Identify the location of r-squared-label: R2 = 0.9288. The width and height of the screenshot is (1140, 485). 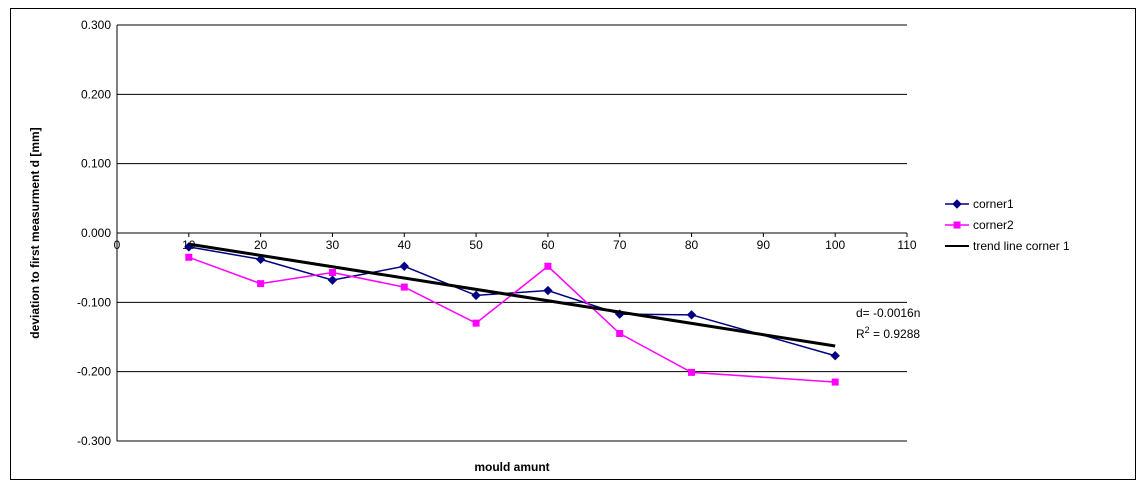
(888, 333).